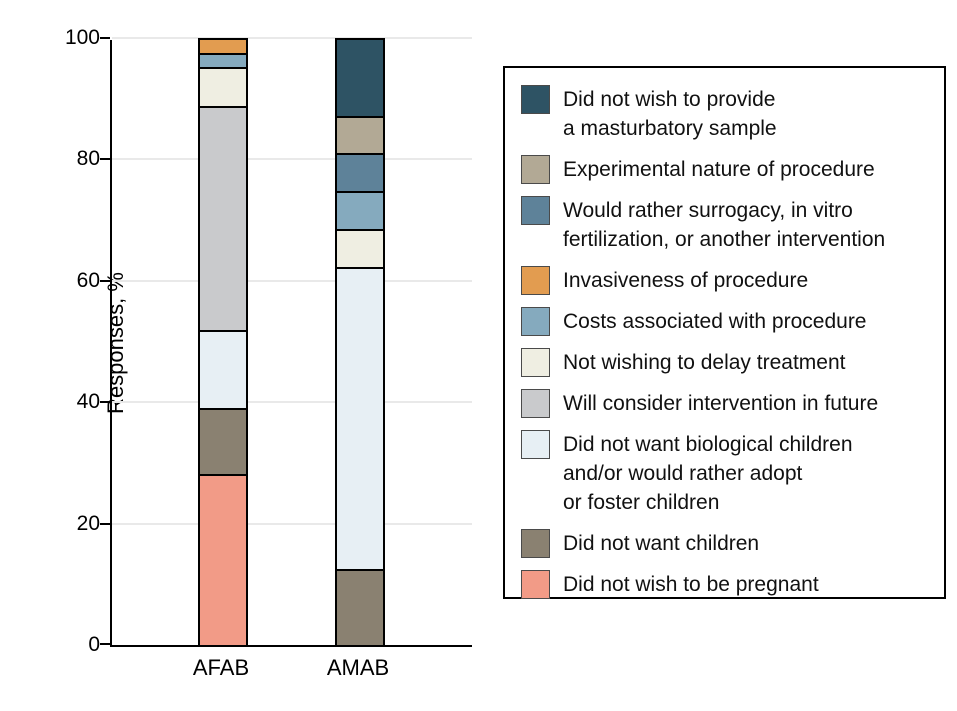 Image resolution: width=957 pixels, height=711 pixels. What do you see at coordinates (221, 667) in the screenshot?
I see `x-category-label-afab: AFAB` at bounding box center [221, 667].